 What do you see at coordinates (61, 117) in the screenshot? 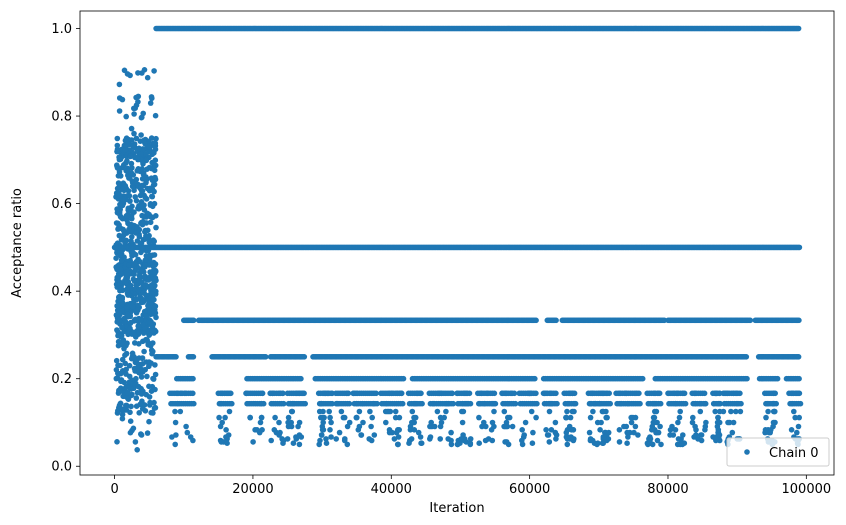
I see `y-tick-label: 0.8` at bounding box center [61, 117].